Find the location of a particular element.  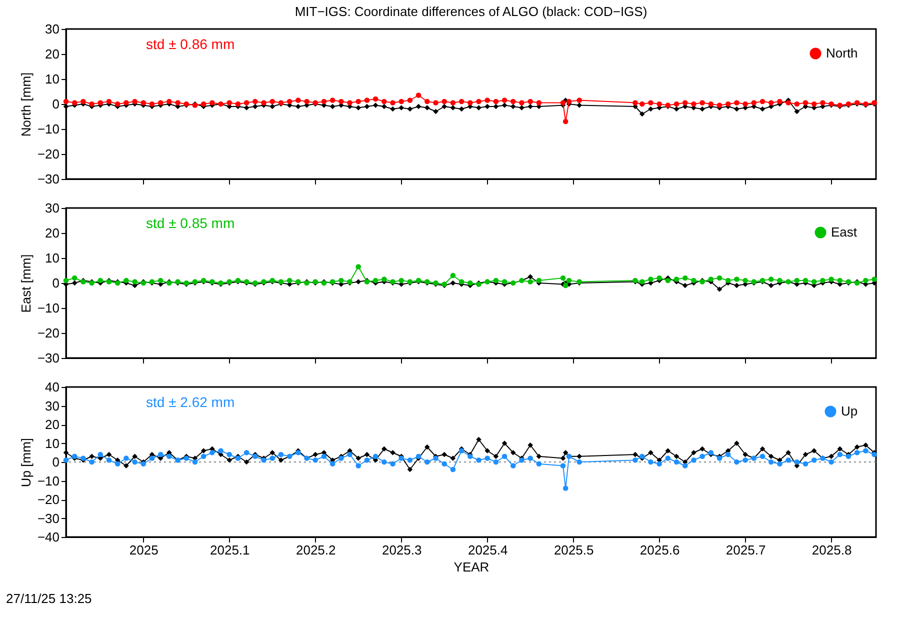

x-tick-label: 2025.7 is located at coordinates (746, 550).